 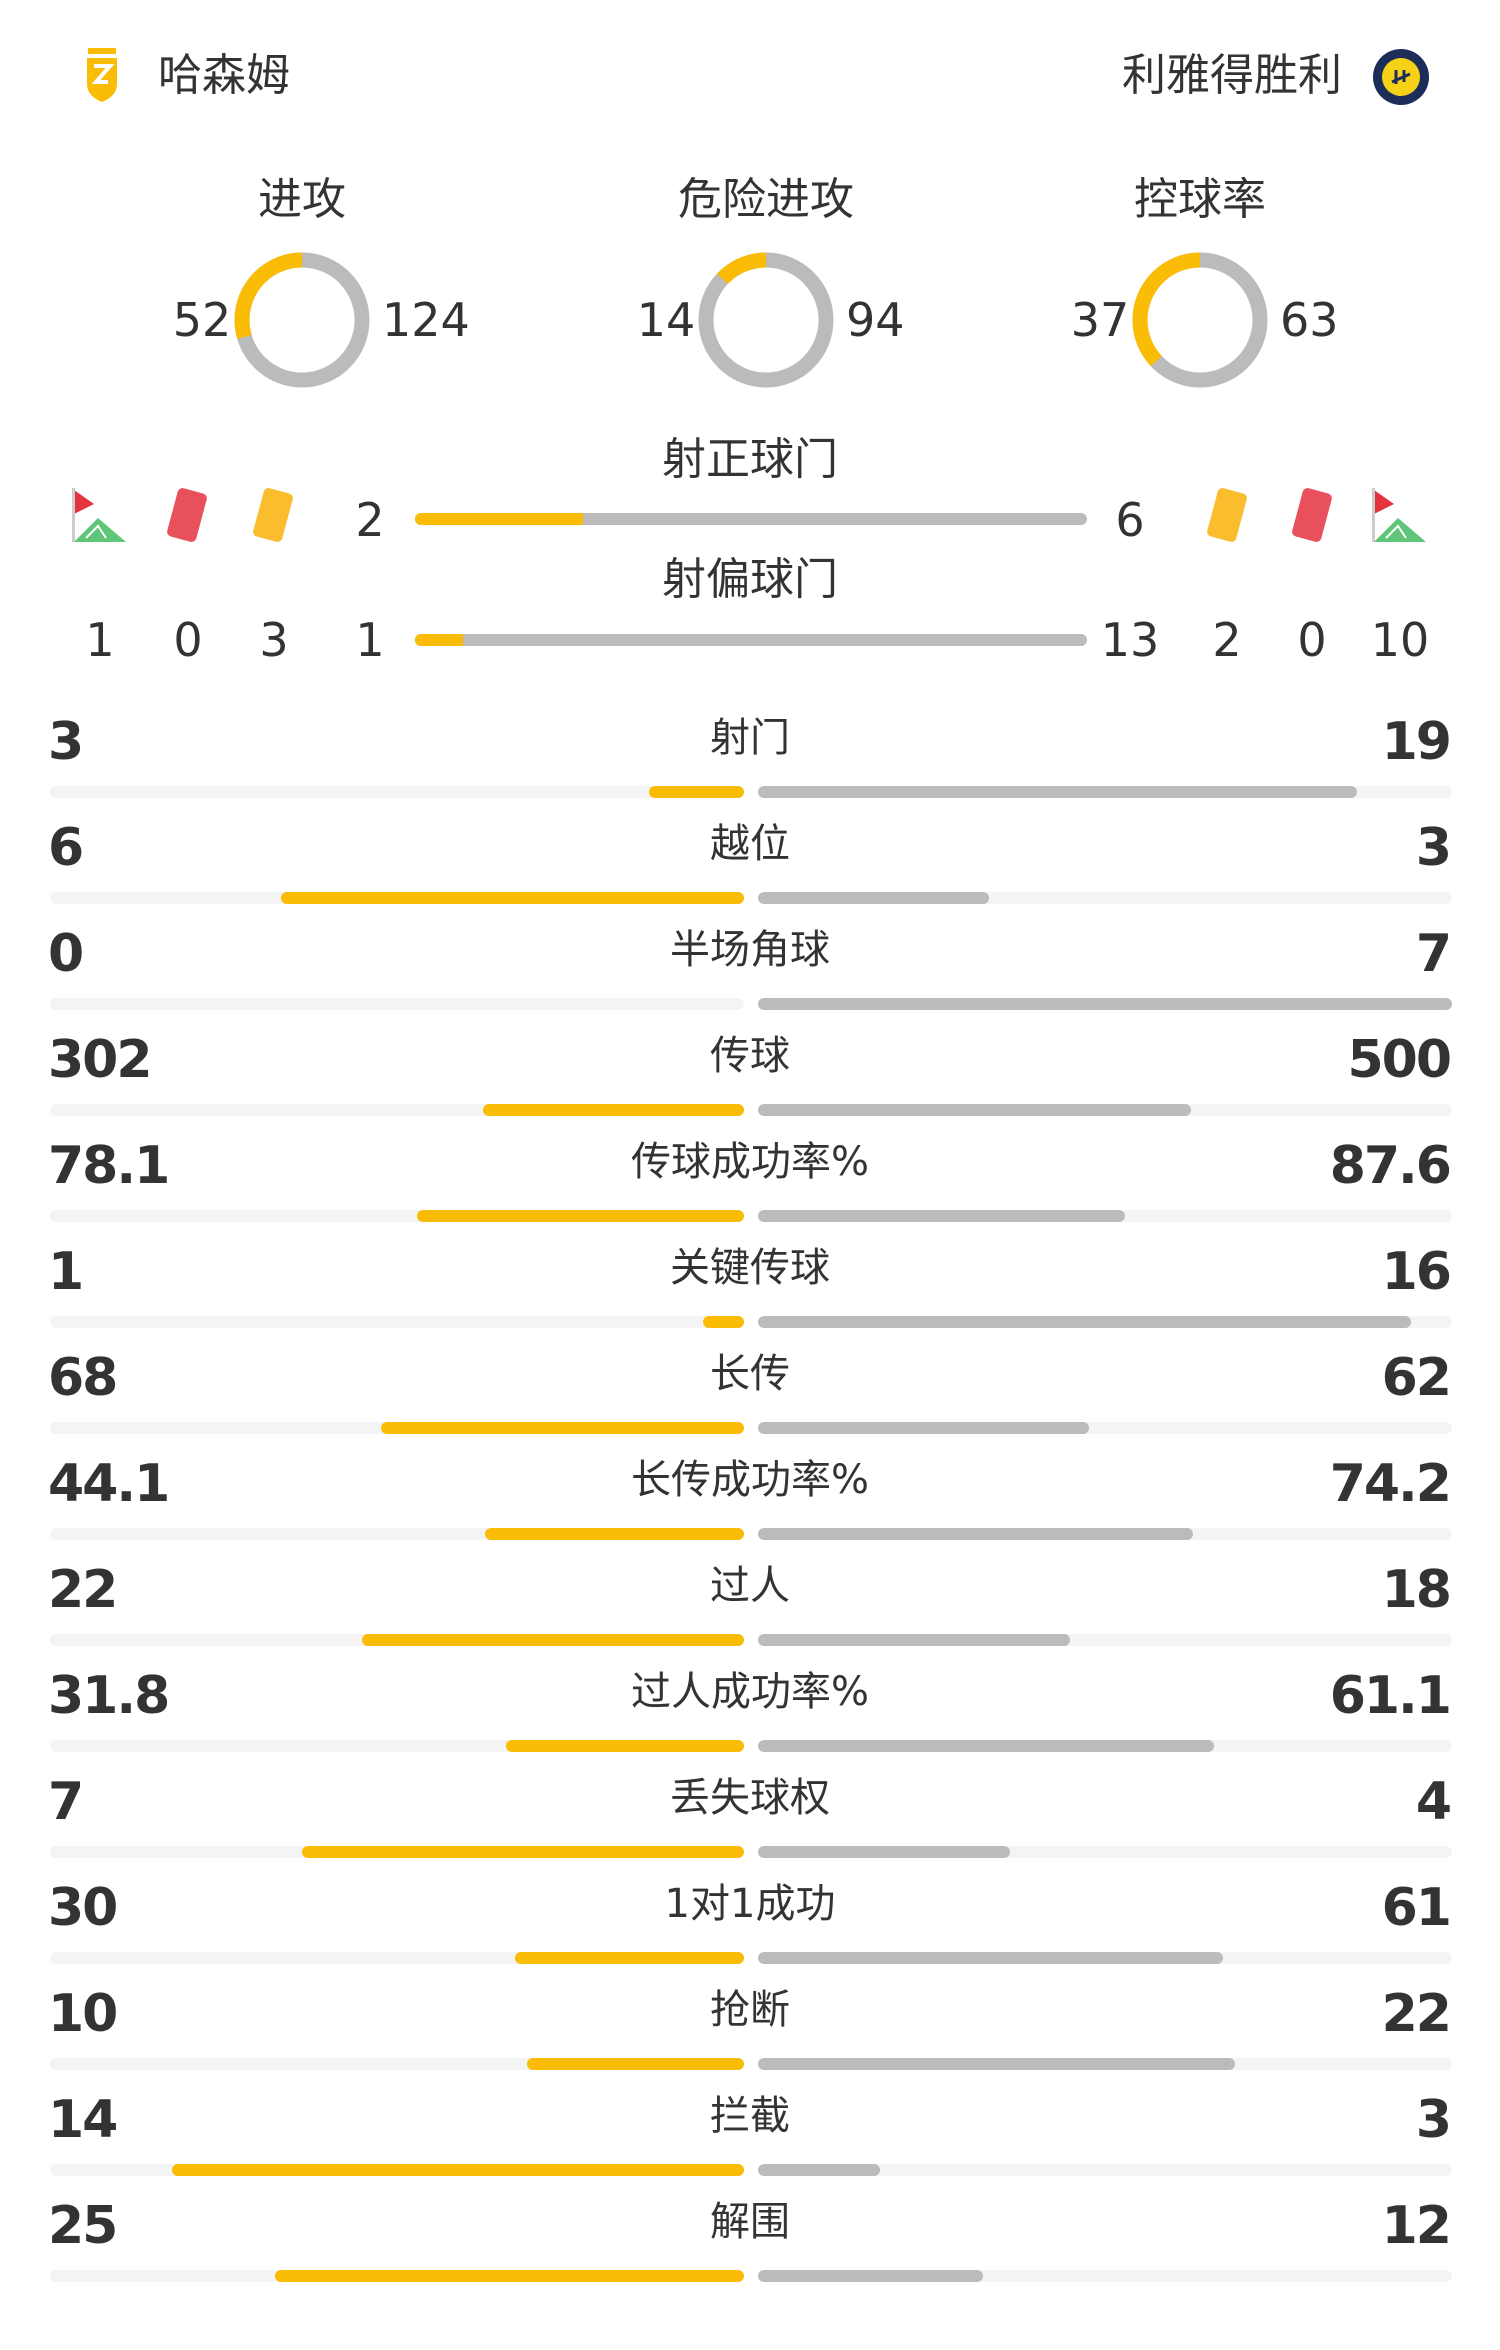 What do you see at coordinates (1309, 320) in the screenshot?
I see `donut-away-value: 63` at bounding box center [1309, 320].